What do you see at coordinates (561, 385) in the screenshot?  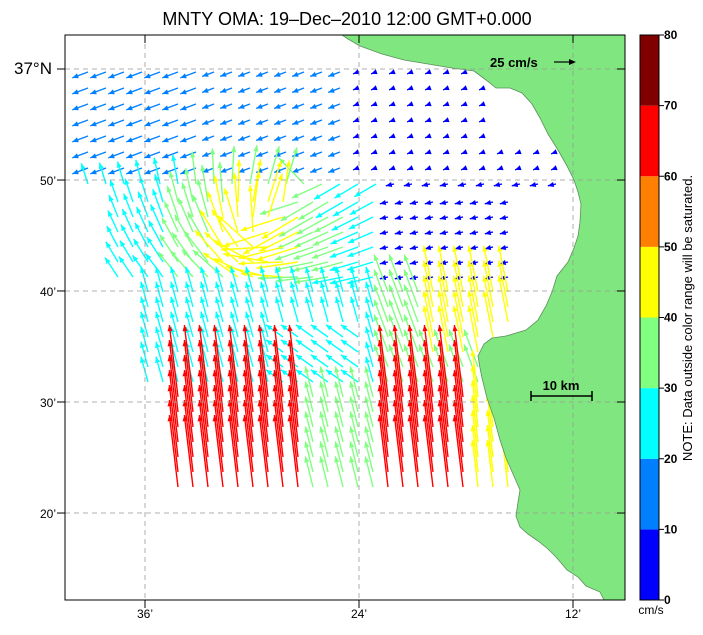 I see `scale-bar-label: 10 km` at bounding box center [561, 385].